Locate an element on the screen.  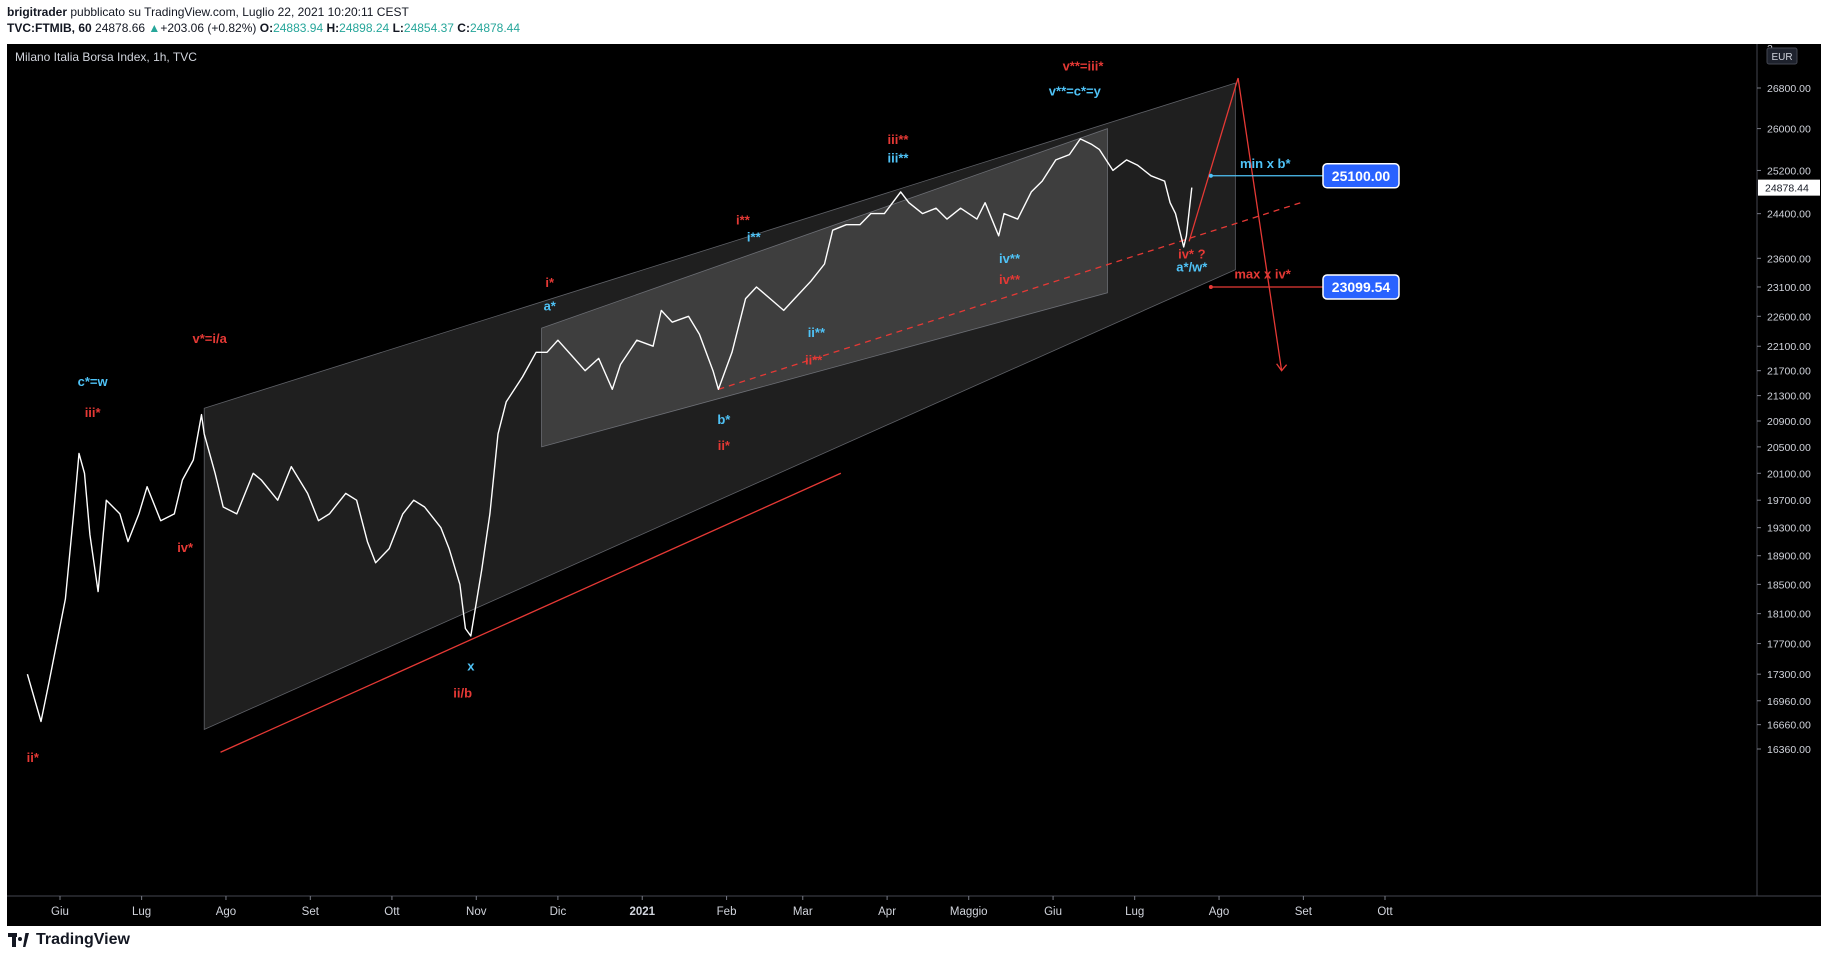
price-box-label-1: 23099.54 is located at coordinates (1361, 287).